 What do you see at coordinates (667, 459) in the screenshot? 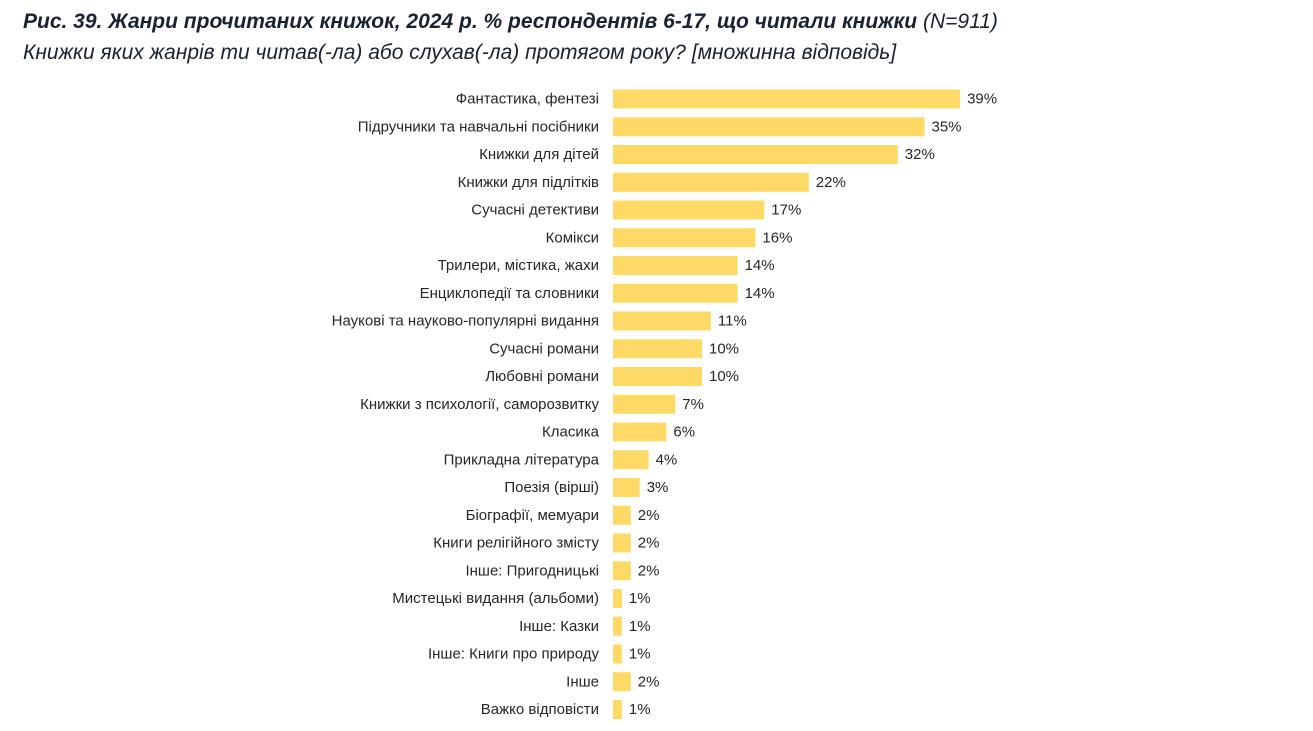
I see `value-label: 4%` at bounding box center [667, 459].